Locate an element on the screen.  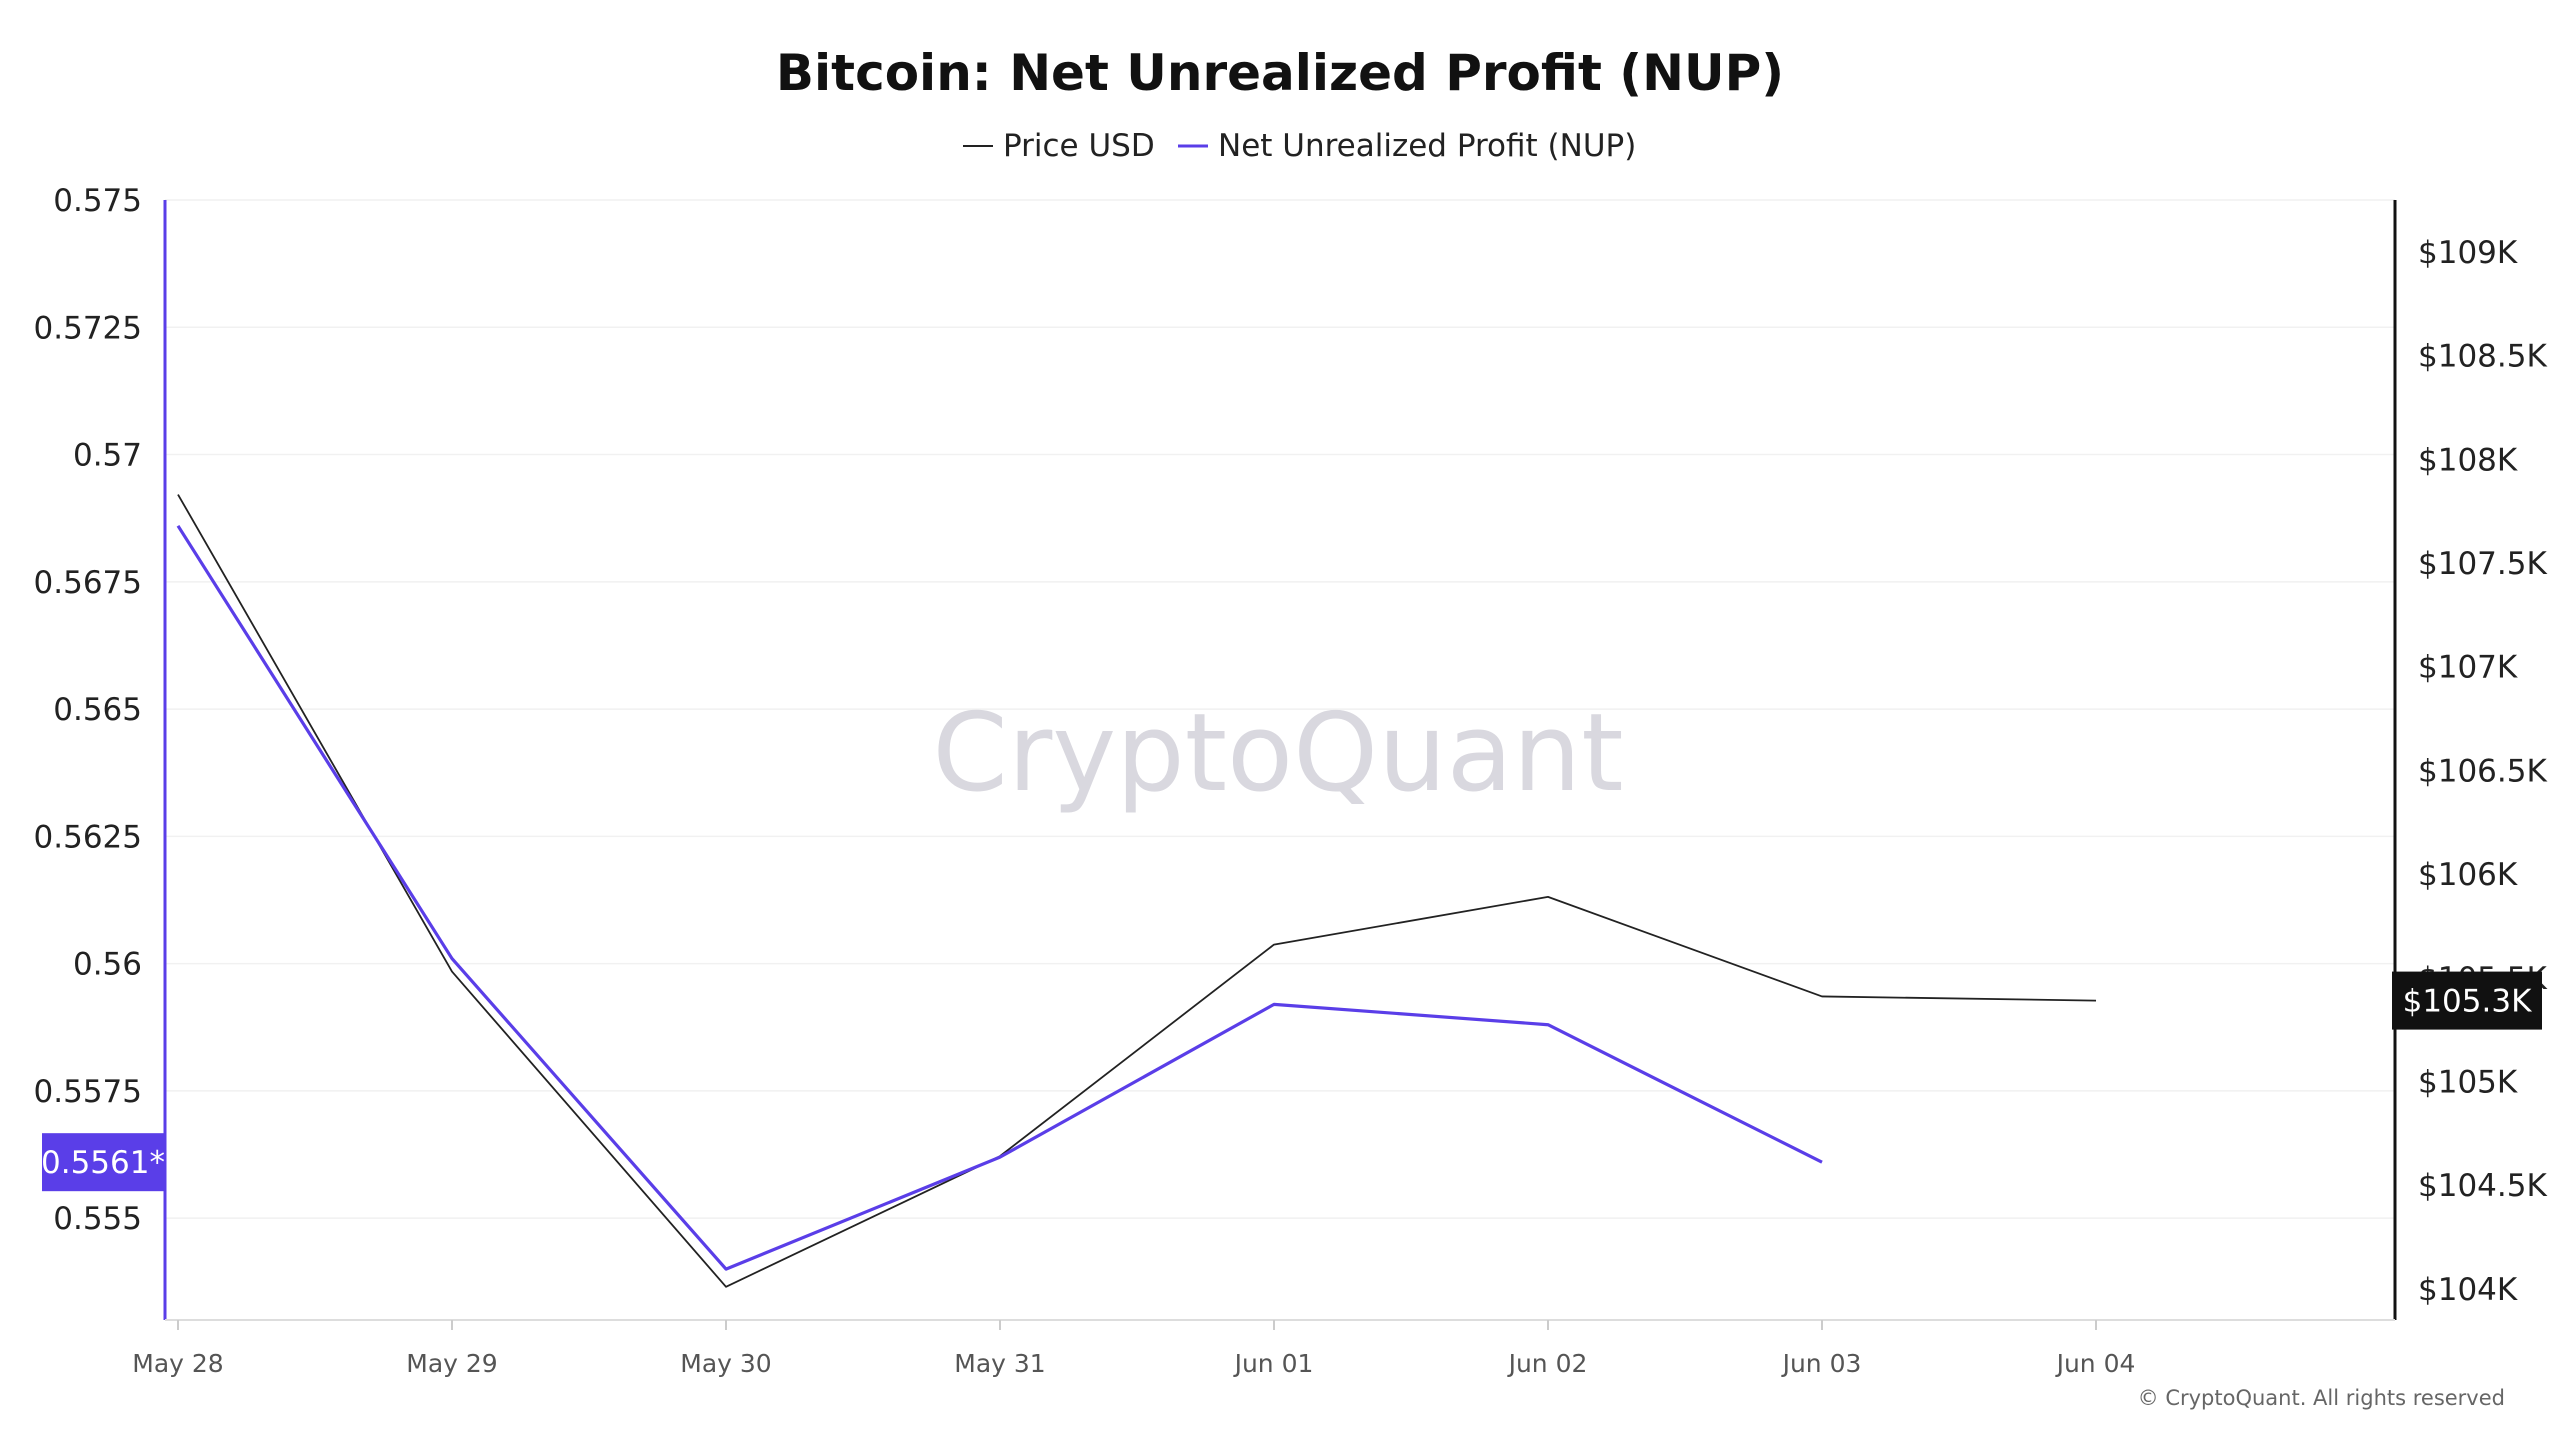
left-tick-label: 0.5675 is located at coordinates (88, 583).